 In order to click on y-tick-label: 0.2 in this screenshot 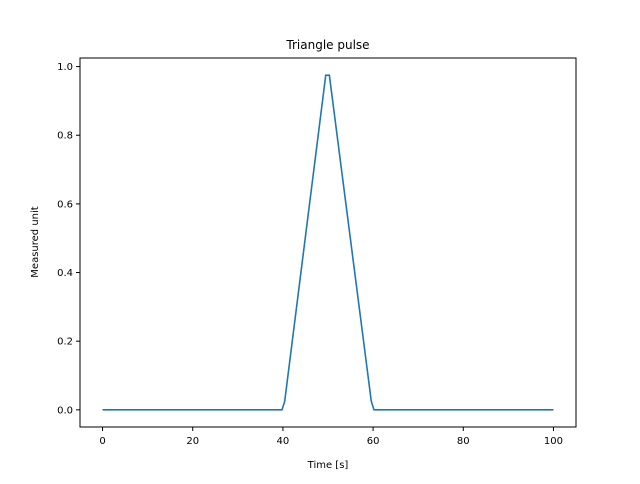, I will do `click(65, 342)`.